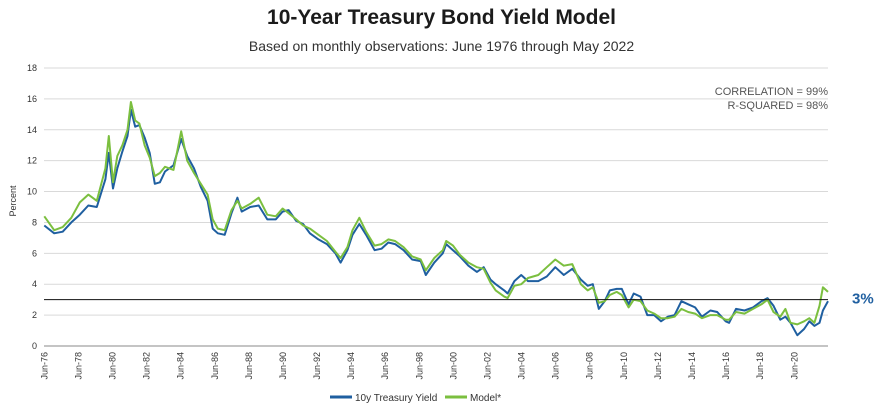 The height and width of the screenshot is (410, 883). What do you see at coordinates (624, 366) in the screenshot?
I see `x-tick-label: Jun-10` at bounding box center [624, 366].